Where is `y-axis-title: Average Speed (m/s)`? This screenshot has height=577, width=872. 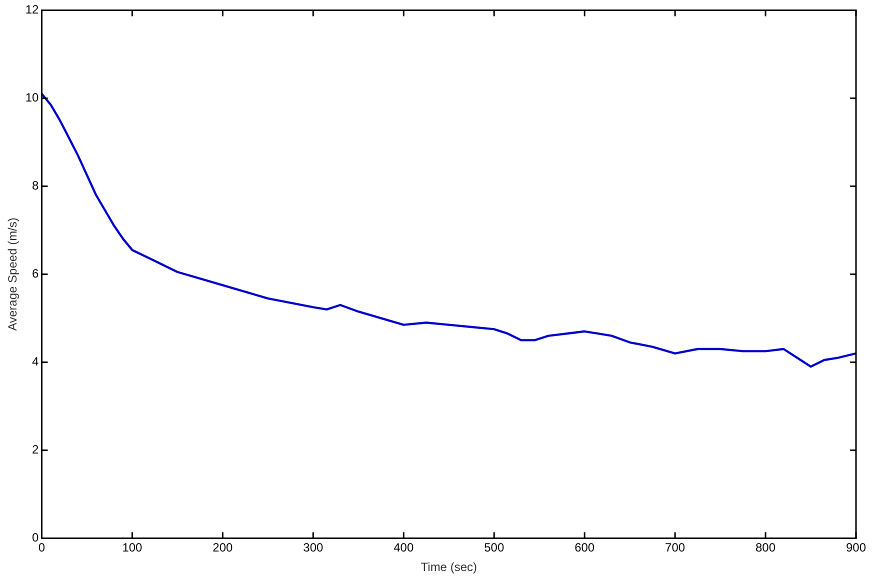 y-axis-title: Average Speed (m/s) is located at coordinates (13, 274).